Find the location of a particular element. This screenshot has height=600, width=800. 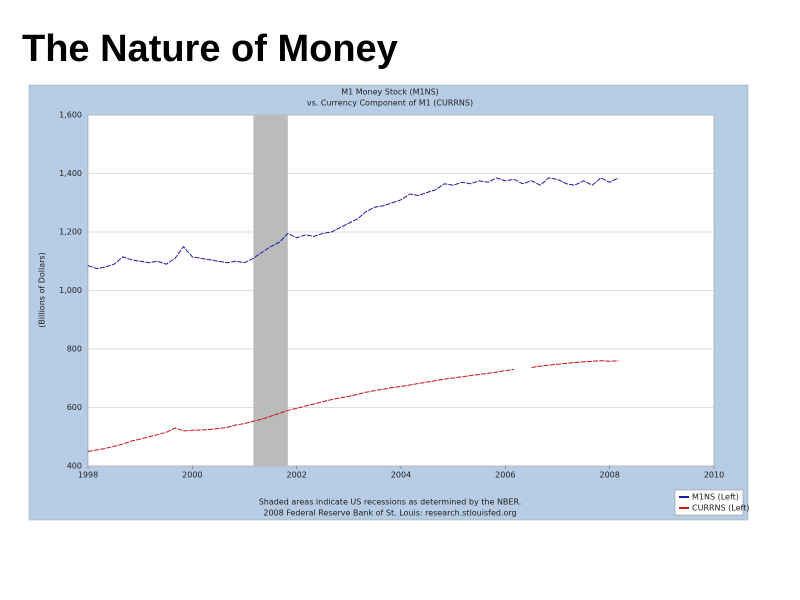

x-tick-label: 2006 is located at coordinates (505, 475).